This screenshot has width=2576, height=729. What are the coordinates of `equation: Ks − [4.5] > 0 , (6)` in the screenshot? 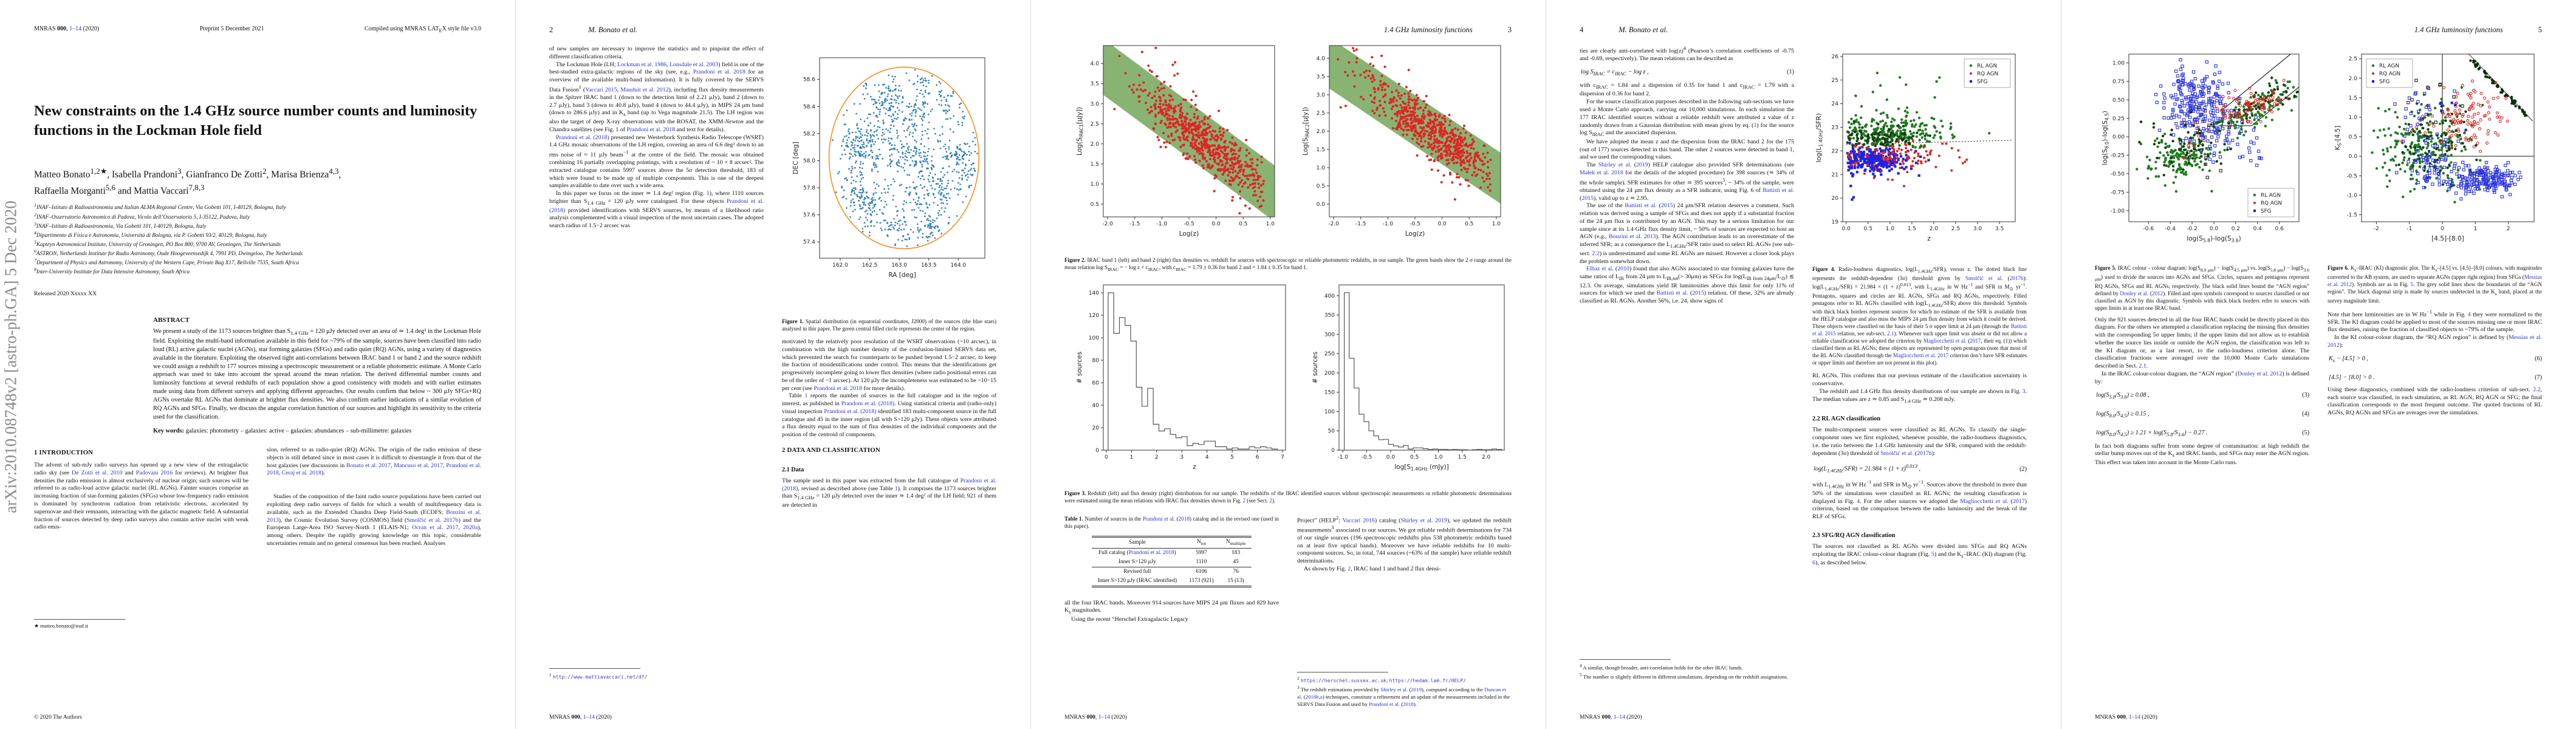 It's located at (2435, 359).